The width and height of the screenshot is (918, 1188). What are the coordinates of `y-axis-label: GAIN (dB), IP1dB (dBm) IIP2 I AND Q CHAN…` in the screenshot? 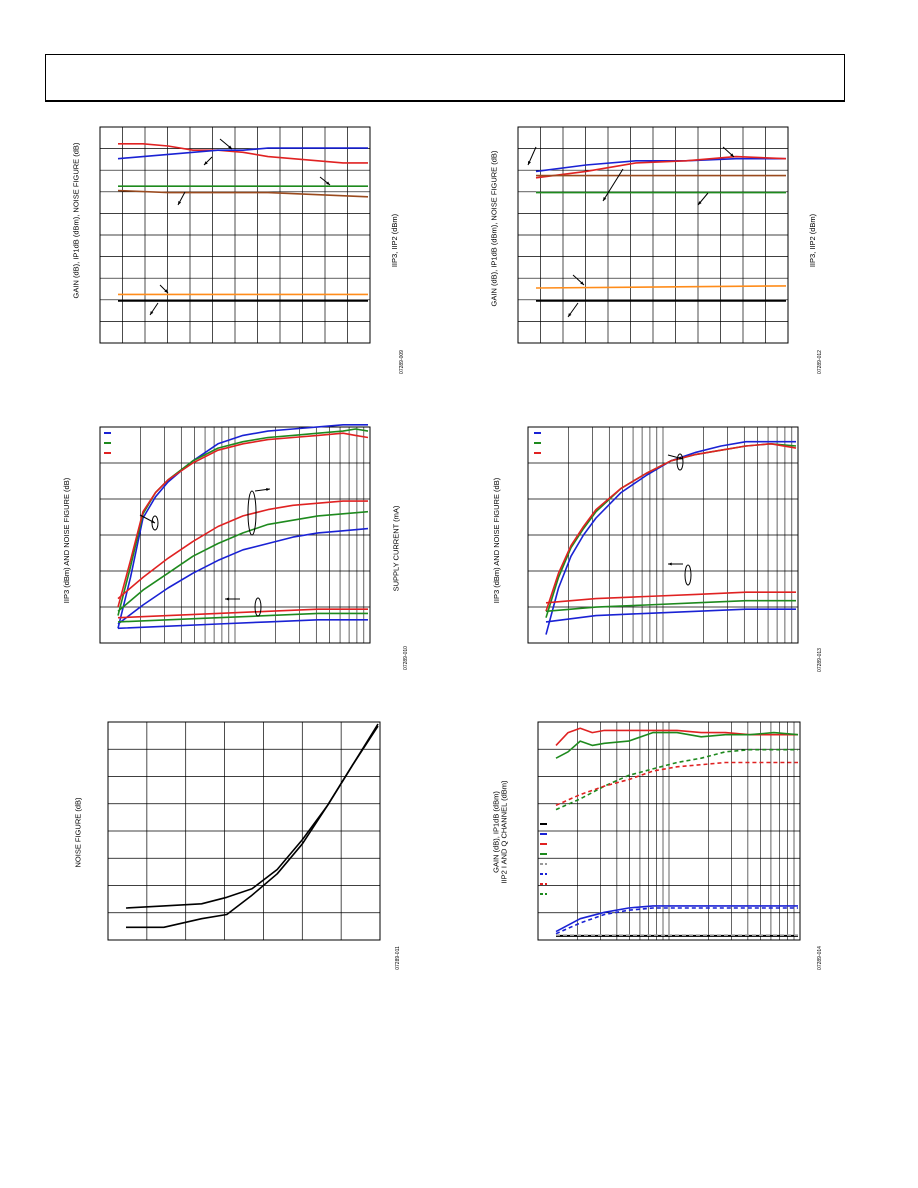 It's located at (500, 832).